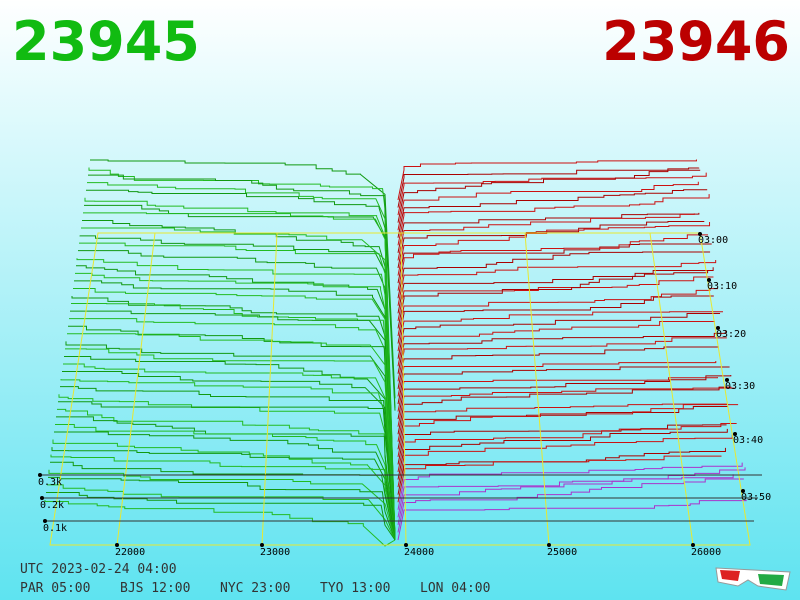  What do you see at coordinates (130, 552) in the screenshot?
I see `price-label: 22000` at bounding box center [130, 552].